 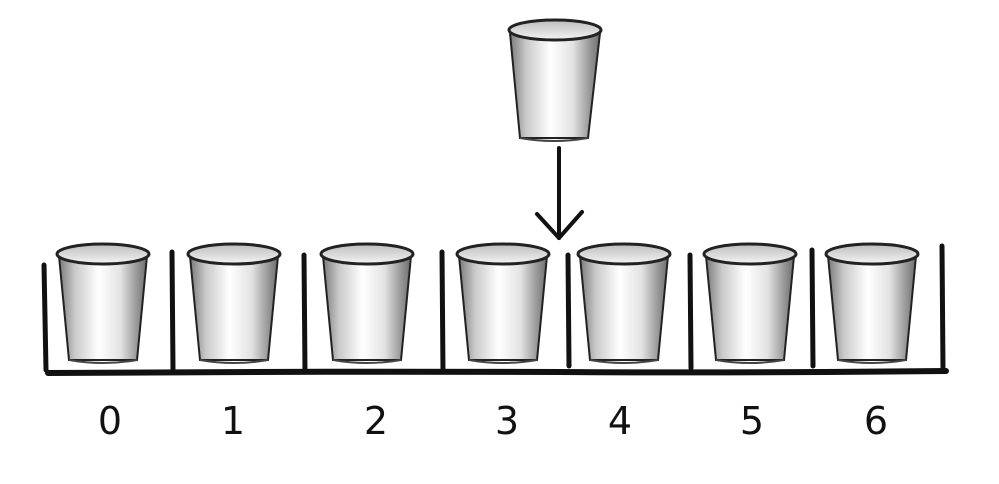 I want to click on incoming-cup-rim, so click(x=555, y=30).